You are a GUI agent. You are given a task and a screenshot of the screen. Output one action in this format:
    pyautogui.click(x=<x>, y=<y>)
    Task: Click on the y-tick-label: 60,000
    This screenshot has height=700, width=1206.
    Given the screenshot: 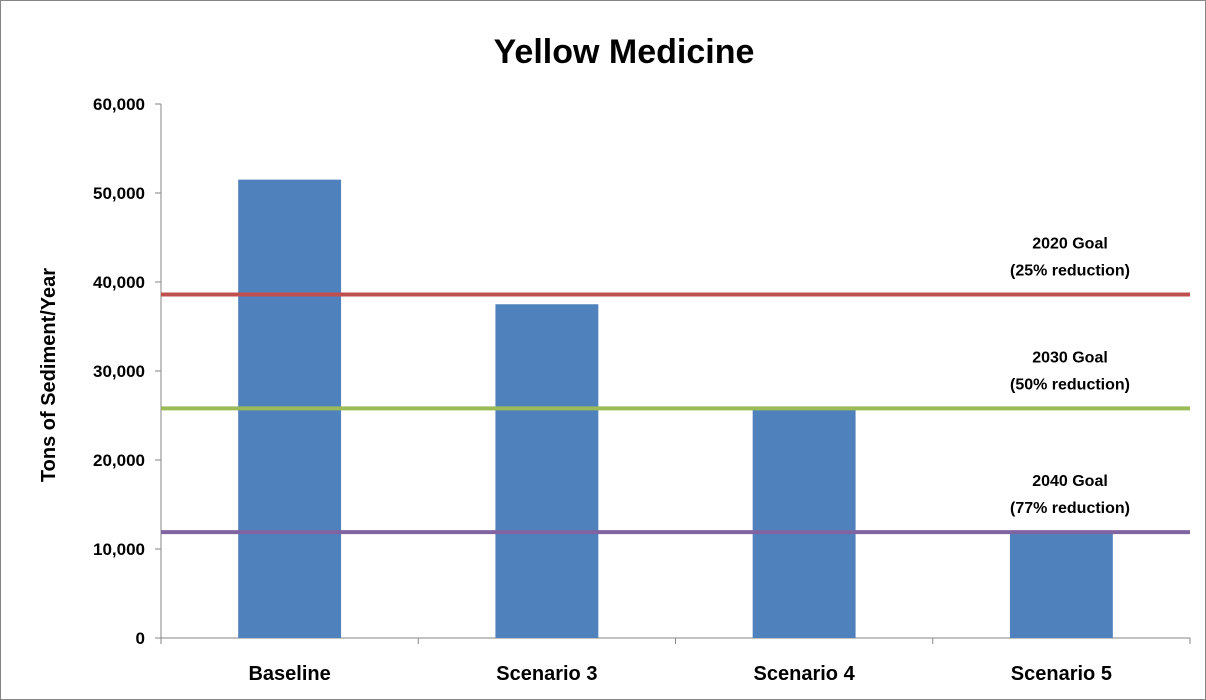 What is the action you would take?
    pyautogui.click(x=119, y=104)
    